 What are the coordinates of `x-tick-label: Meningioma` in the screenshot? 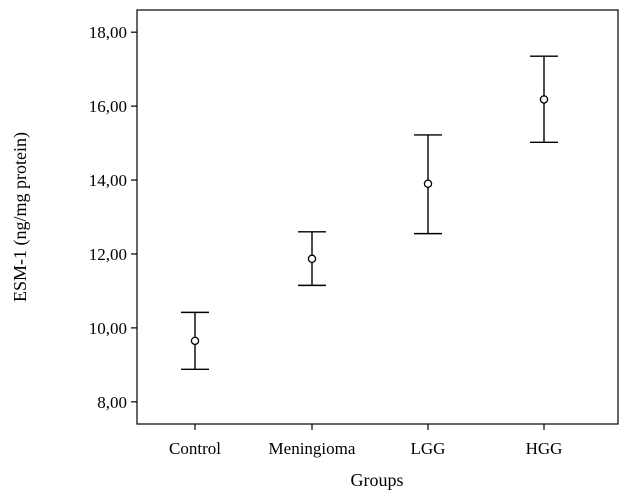 It's located at (312, 448).